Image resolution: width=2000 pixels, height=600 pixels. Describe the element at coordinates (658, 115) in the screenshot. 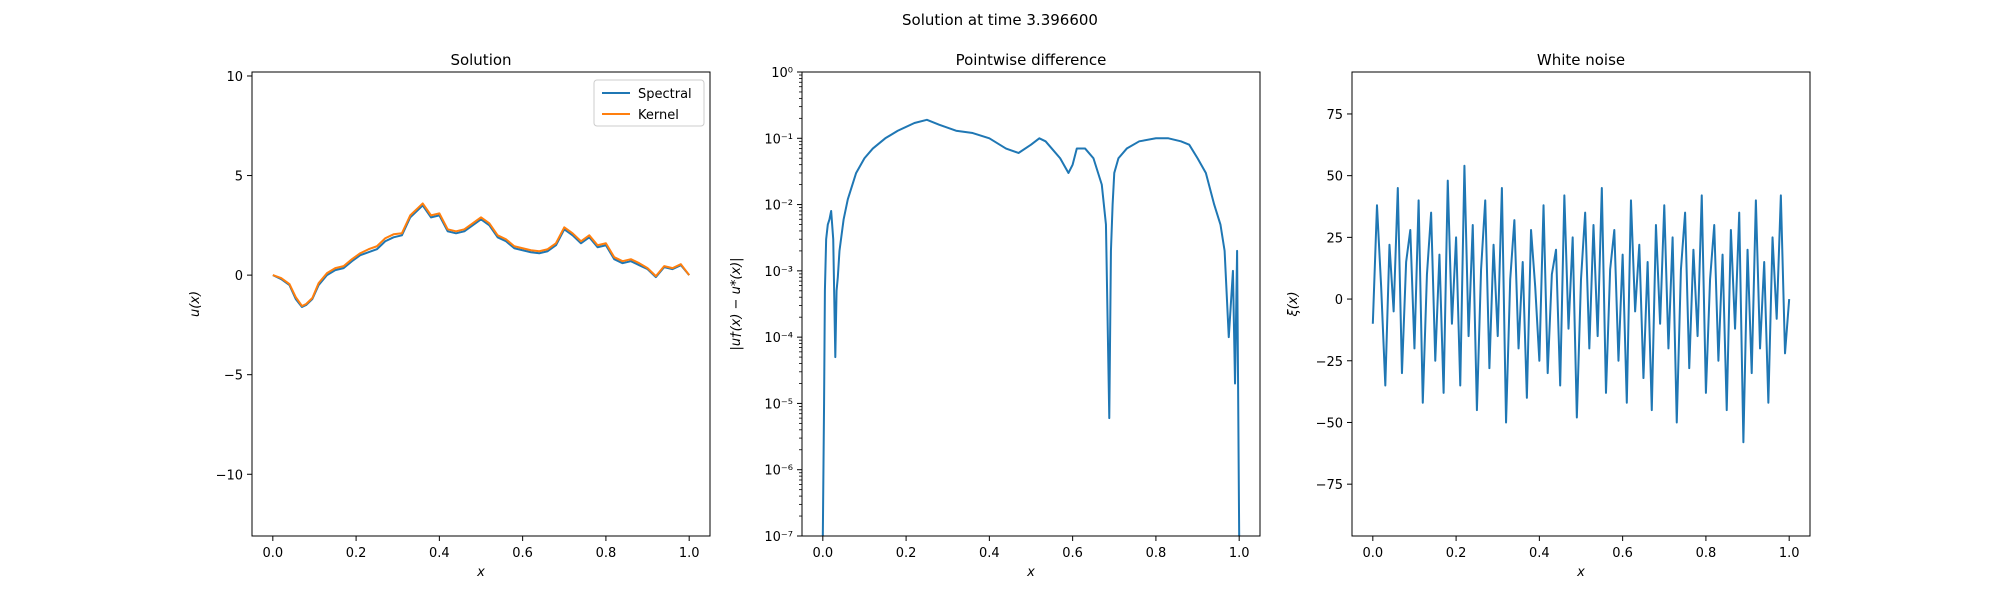

I see `legend-label-kernel: Kernel` at that location.